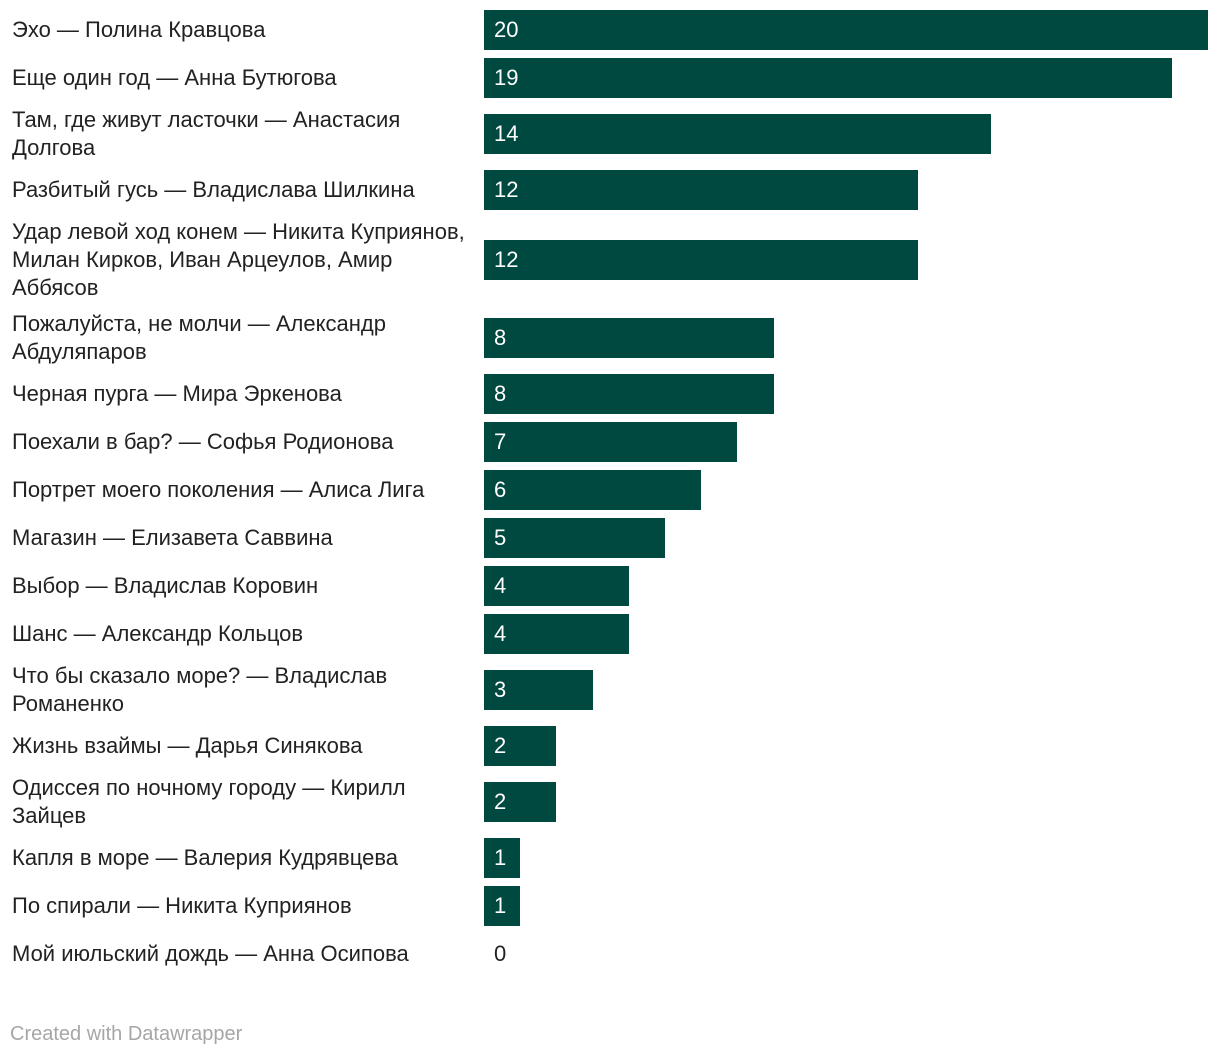 This screenshot has height=1060, width=1220. I want to click on bar-value-label: 20, so click(506, 29).